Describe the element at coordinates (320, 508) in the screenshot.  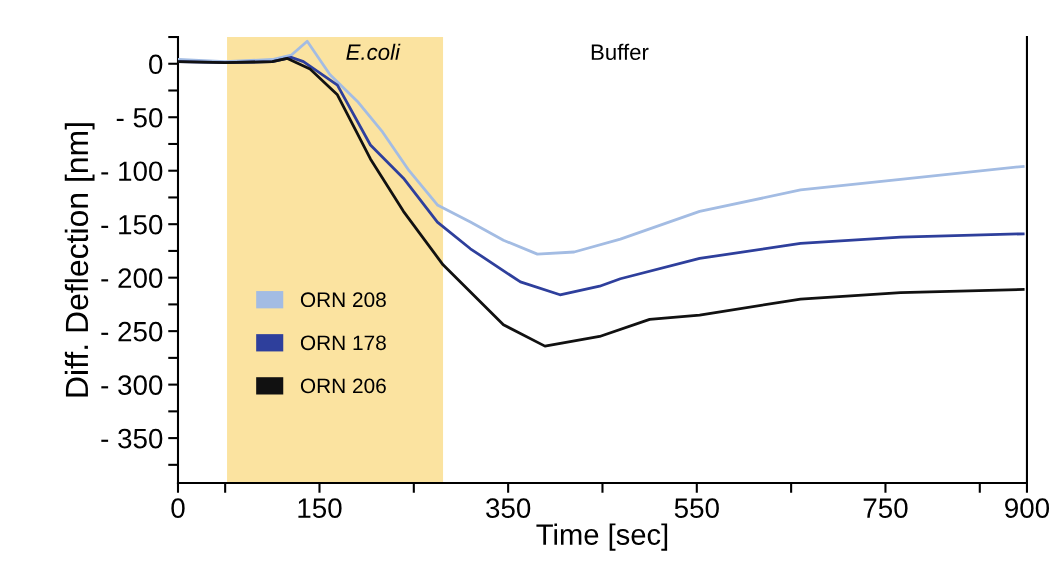
I see `x-tick-label: 150` at that location.